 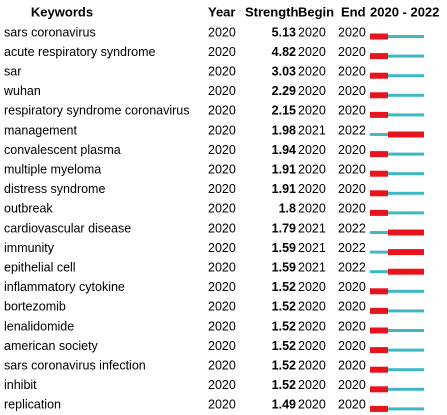 What do you see at coordinates (62, 11) in the screenshot?
I see `header-cell: Keywords` at bounding box center [62, 11].